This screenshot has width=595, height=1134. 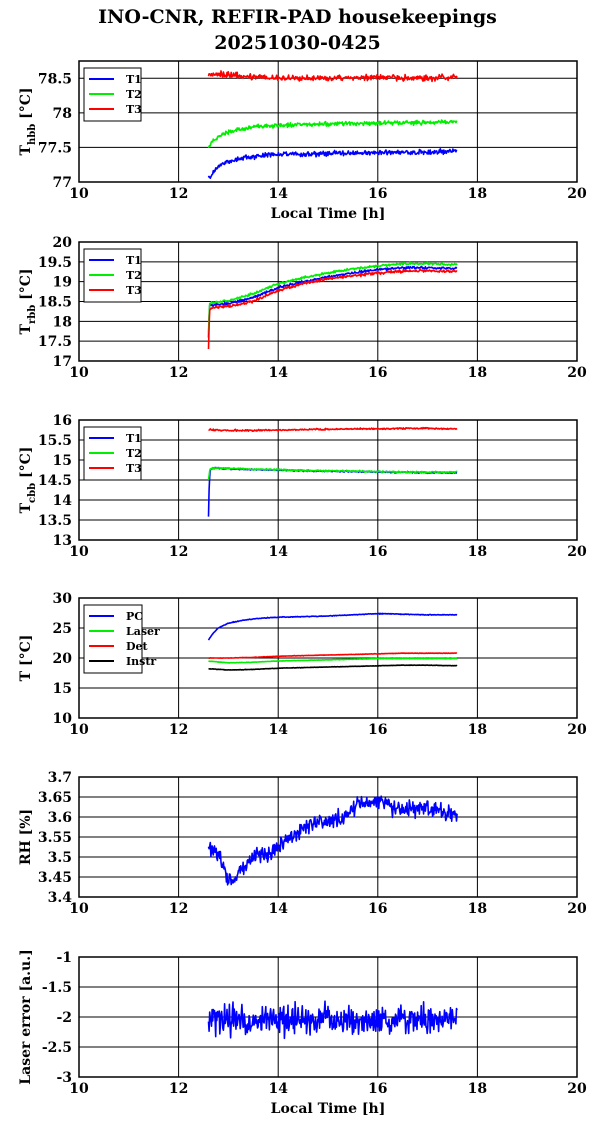 What do you see at coordinates (55, 263) in the screenshot?
I see `y-tick-label: 19.5` at bounding box center [55, 263].